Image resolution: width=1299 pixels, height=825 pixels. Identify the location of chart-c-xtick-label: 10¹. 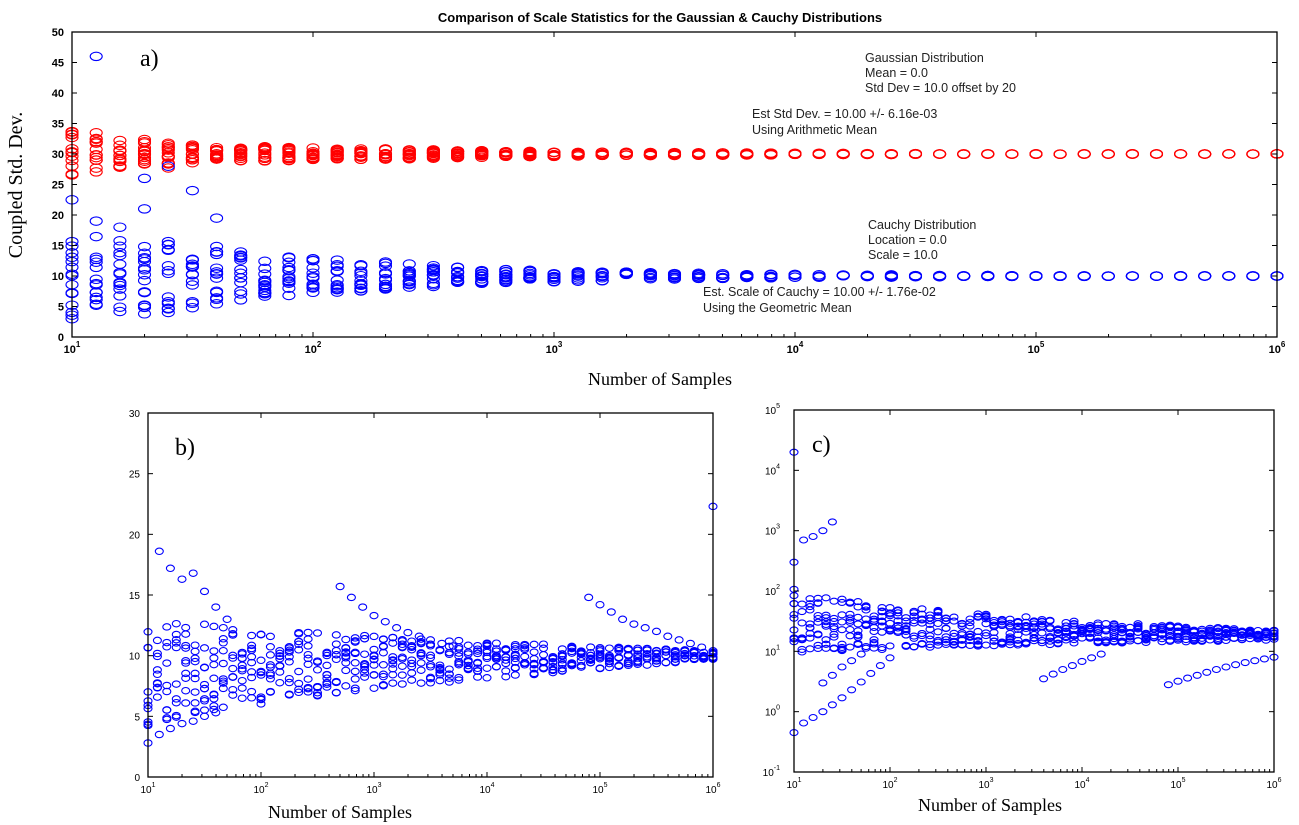
(793, 784).